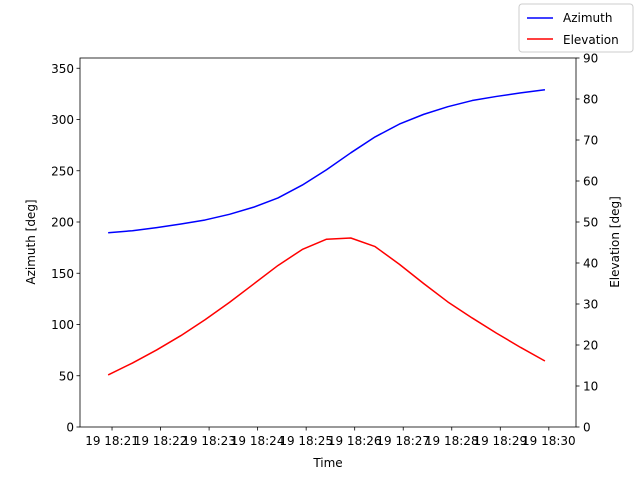  I want to click on right-y-axis-label: Elevation [deg], so click(615, 242).